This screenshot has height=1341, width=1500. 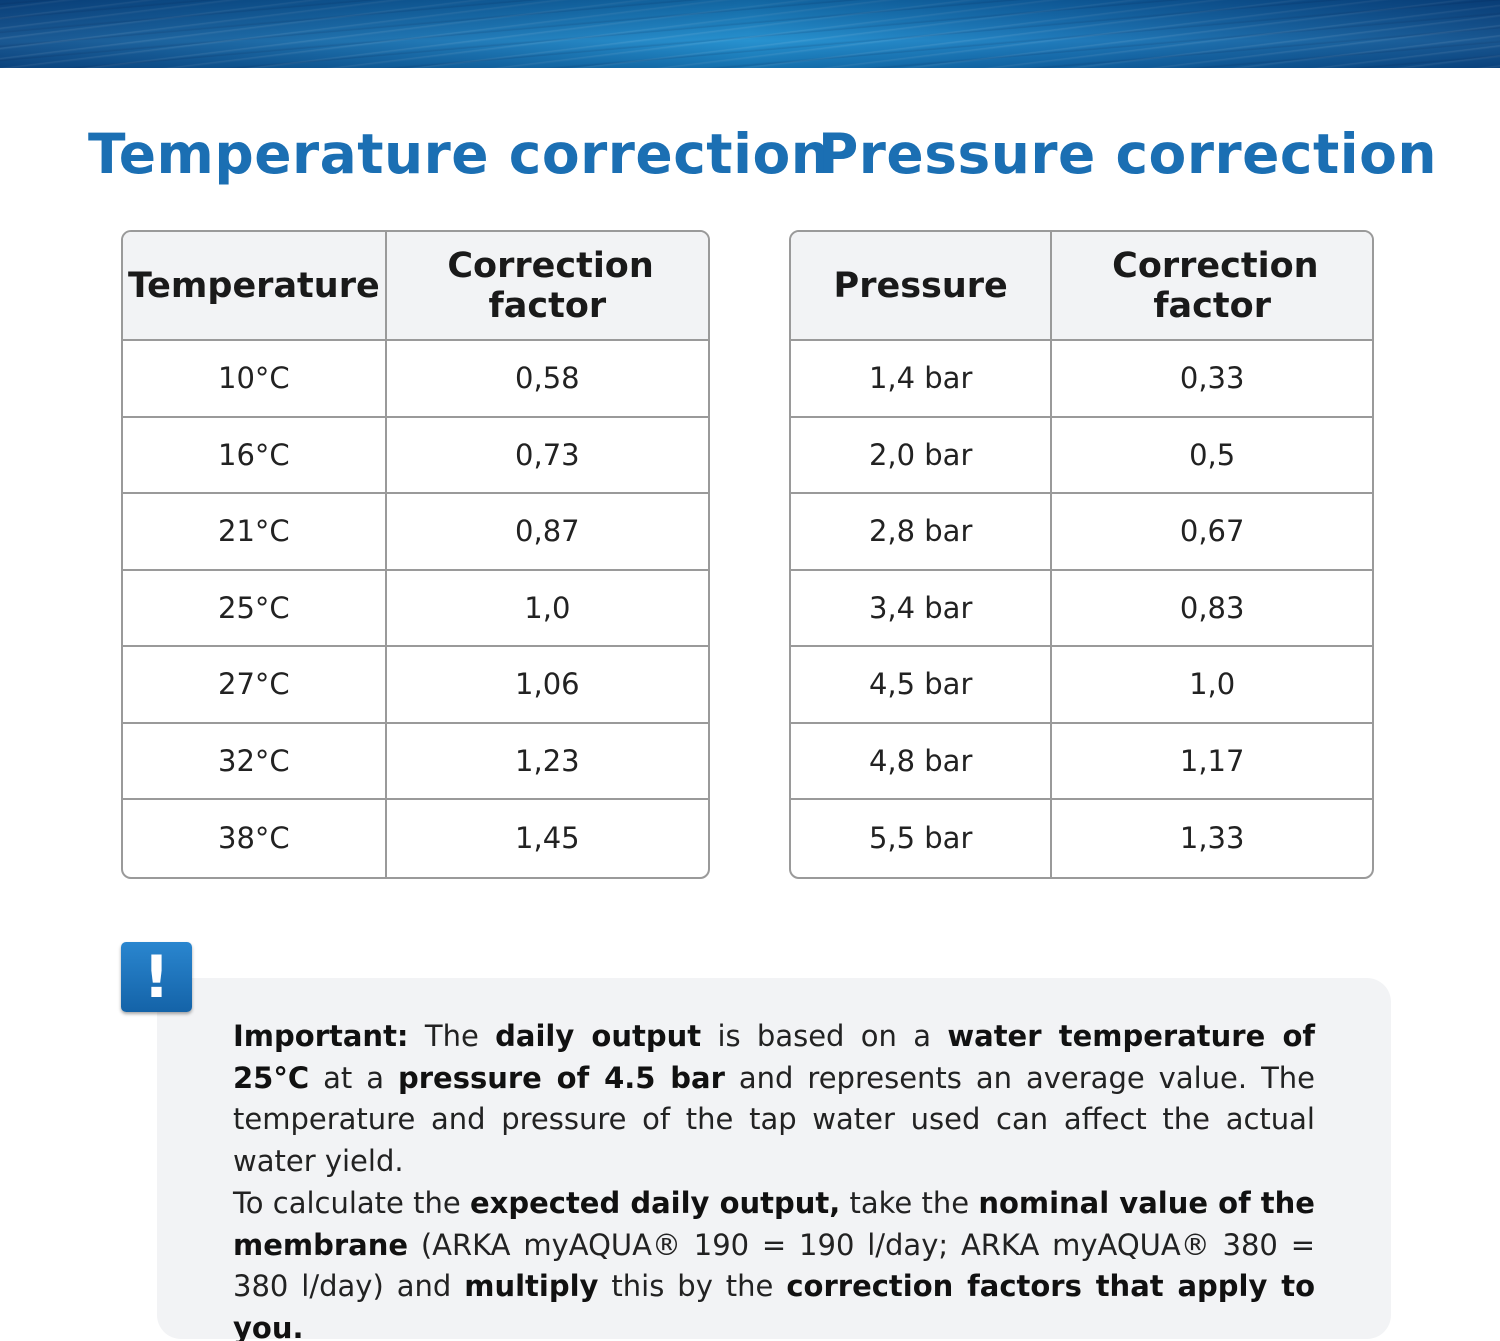 I want to click on table-row: 4,5 bar 1,0, so click(x=1081, y=685).